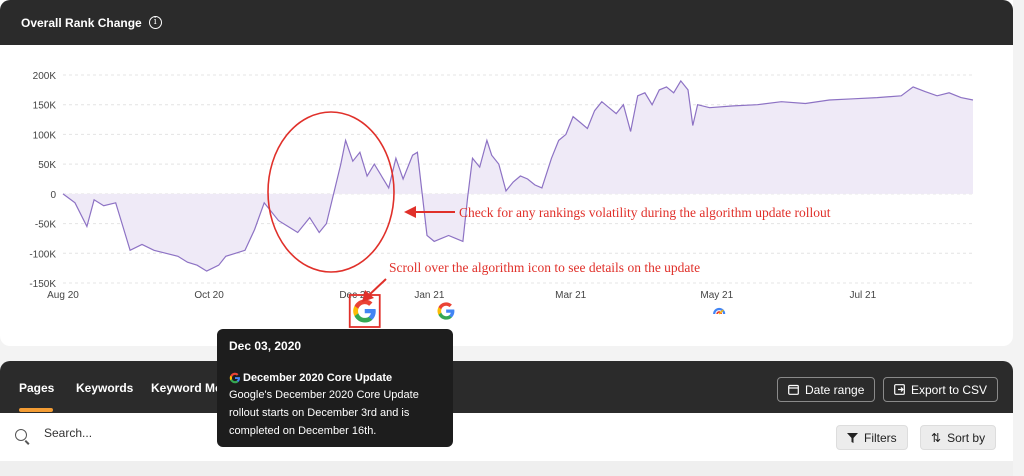 This screenshot has width=1024, height=476. What do you see at coordinates (429, 295) in the screenshot?
I see `x-tick-label: Jan 21` at bounding box center [429, 295].